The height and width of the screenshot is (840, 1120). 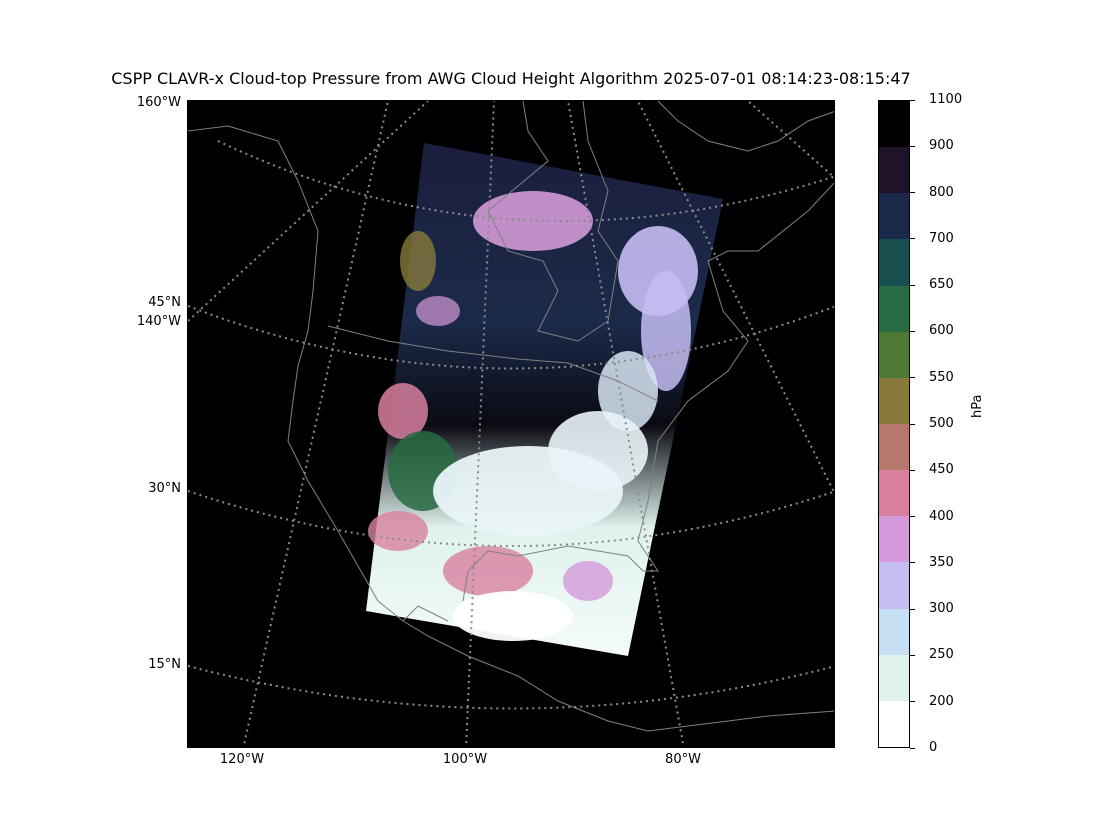 I want to click on colorbar-tick-label: 500, so click(x=941, y=423).